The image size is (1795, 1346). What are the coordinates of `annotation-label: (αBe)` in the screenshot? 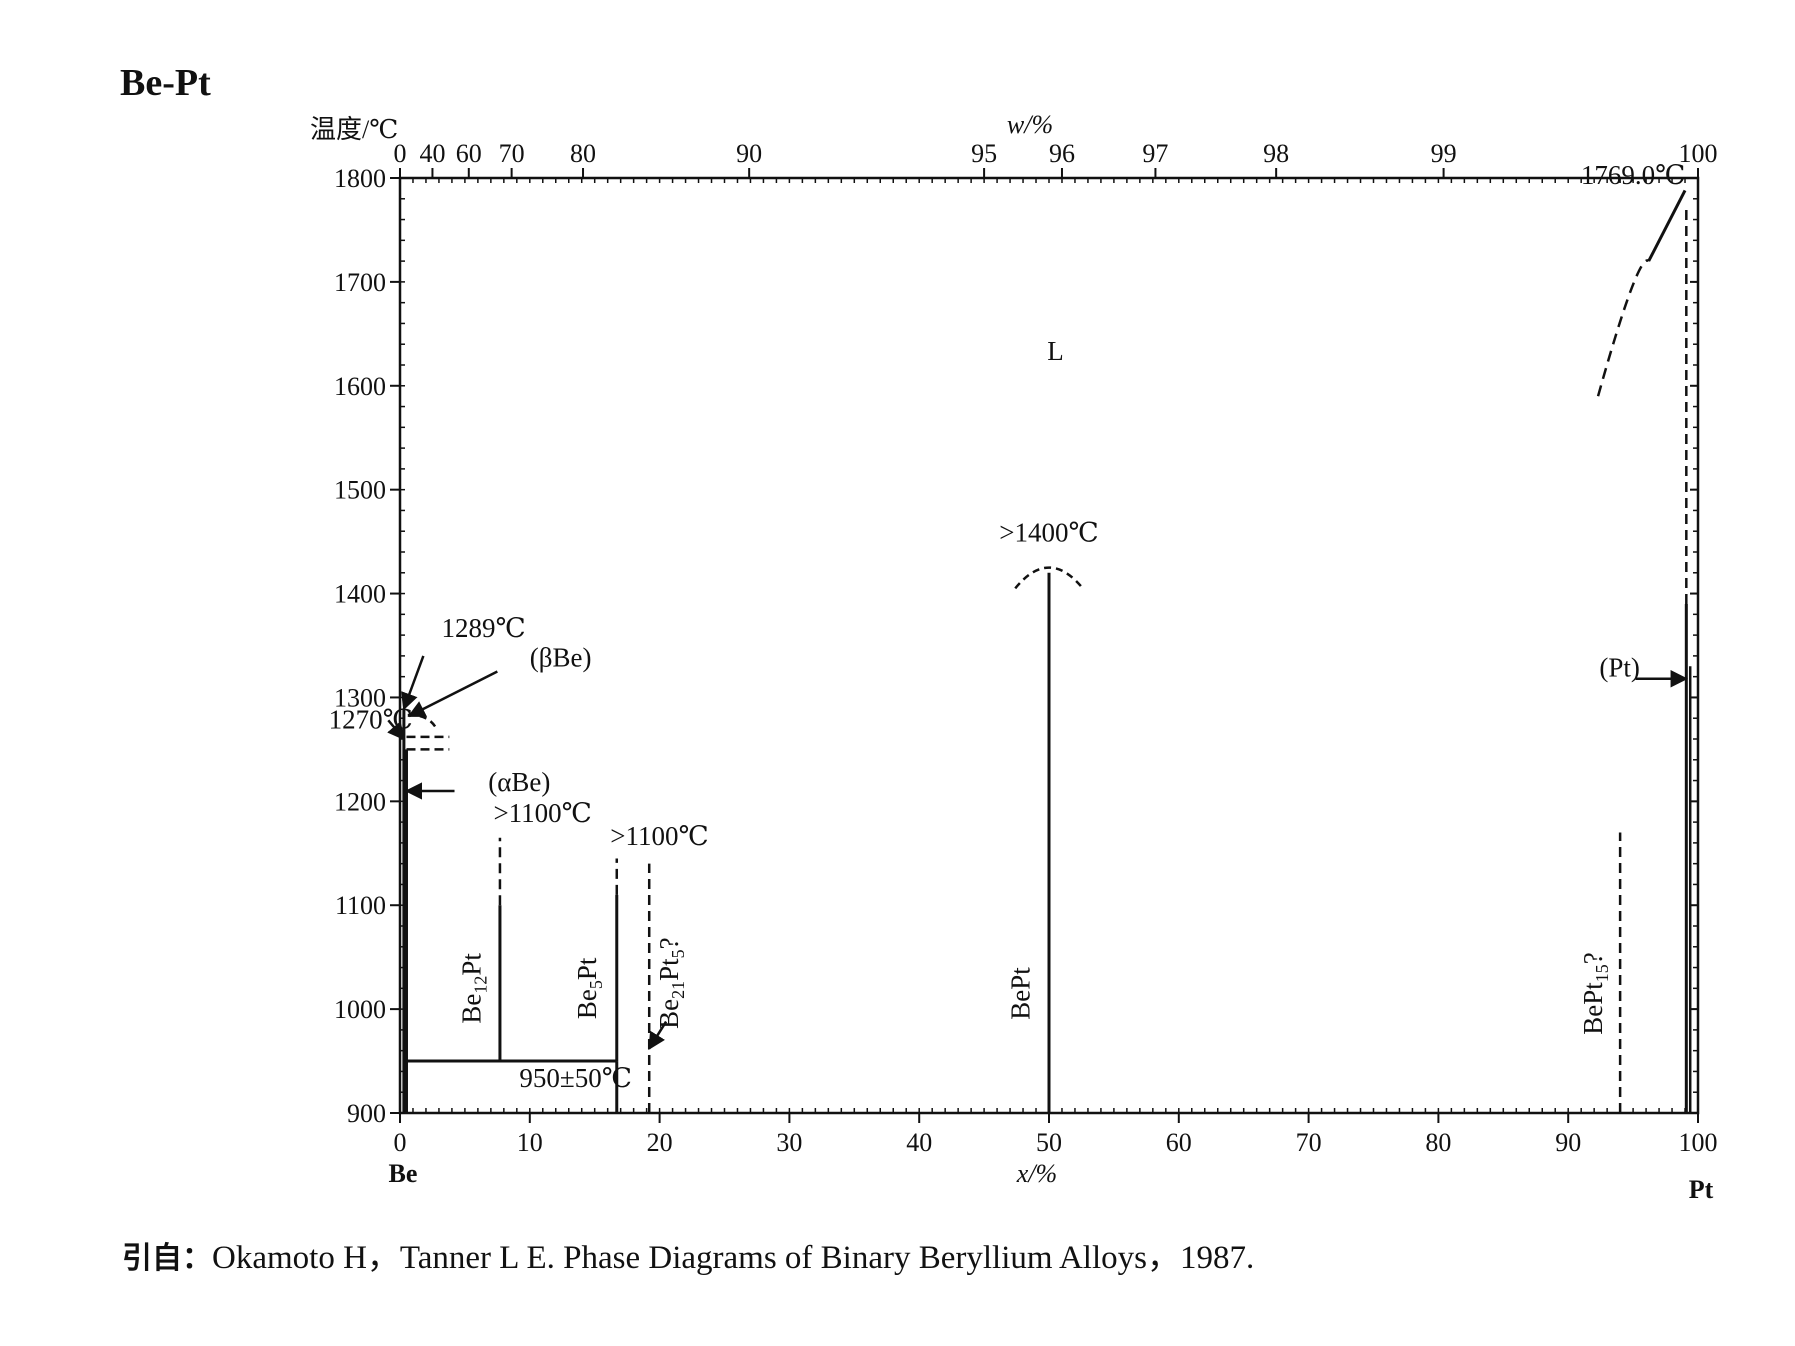 It's located at (519, 782).